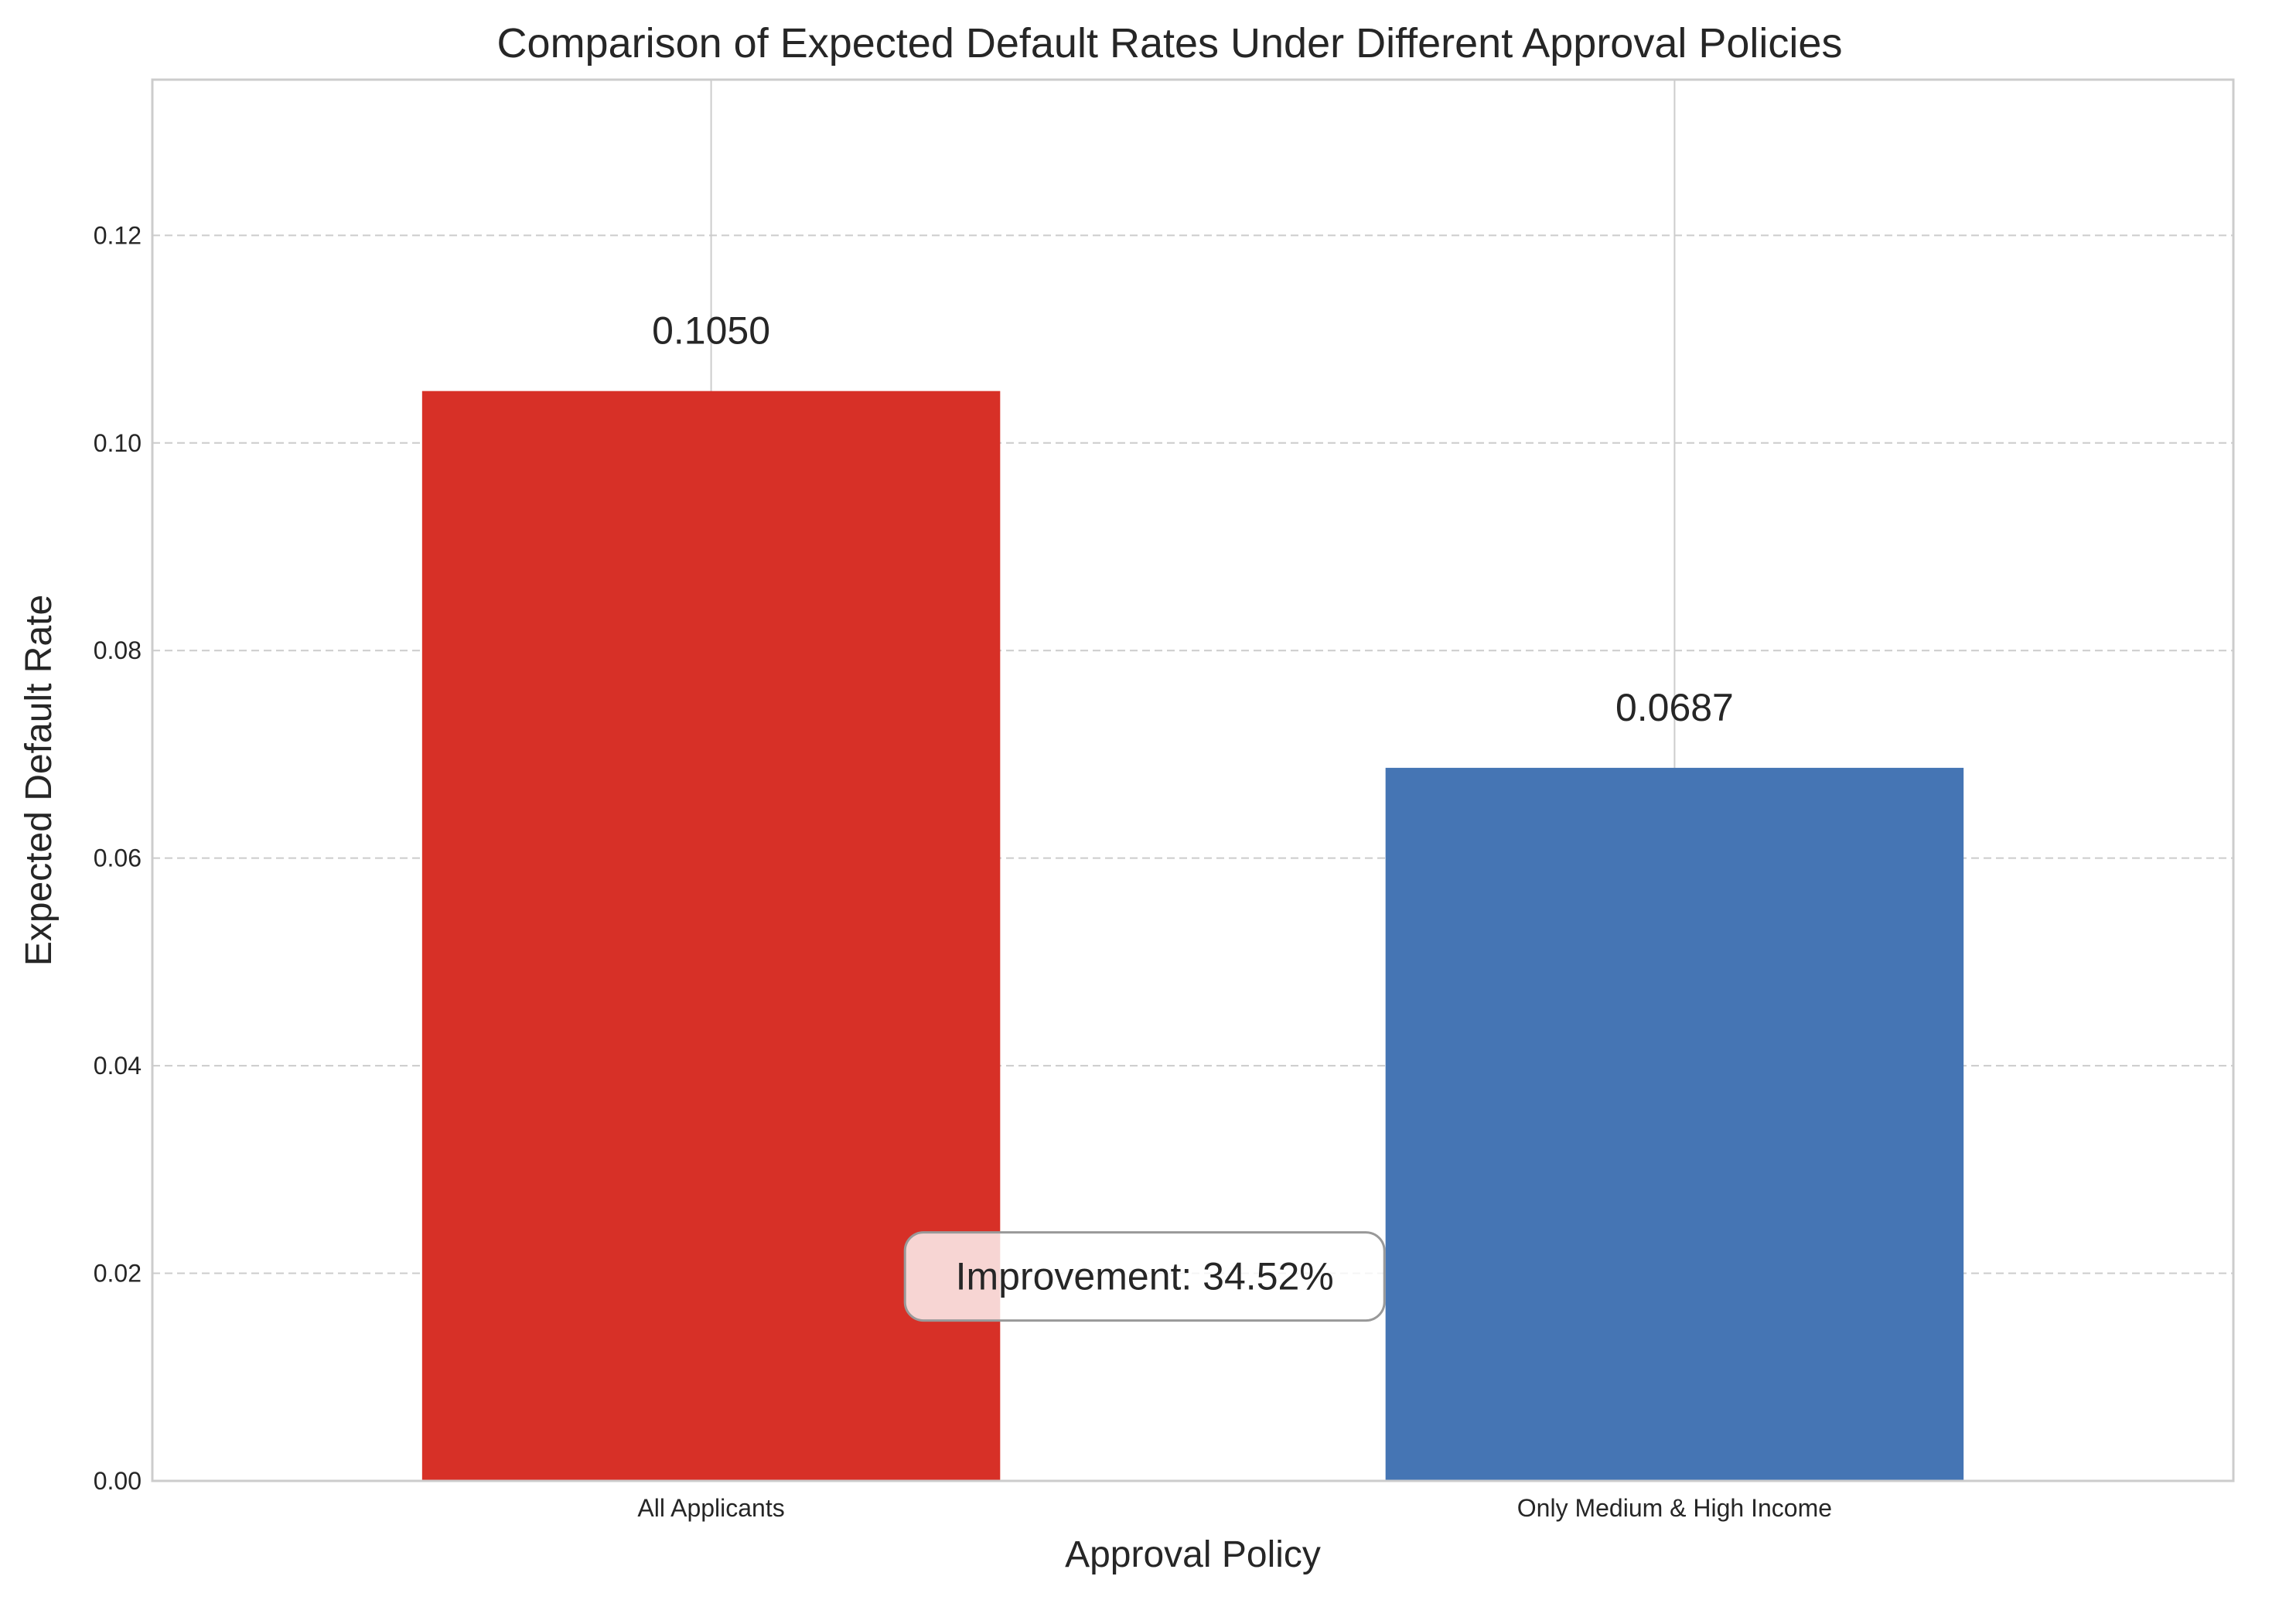  Describe the element at coordinates (118, 1481) in the screenshot. I see `y-tick-label: 0.00` at that location.